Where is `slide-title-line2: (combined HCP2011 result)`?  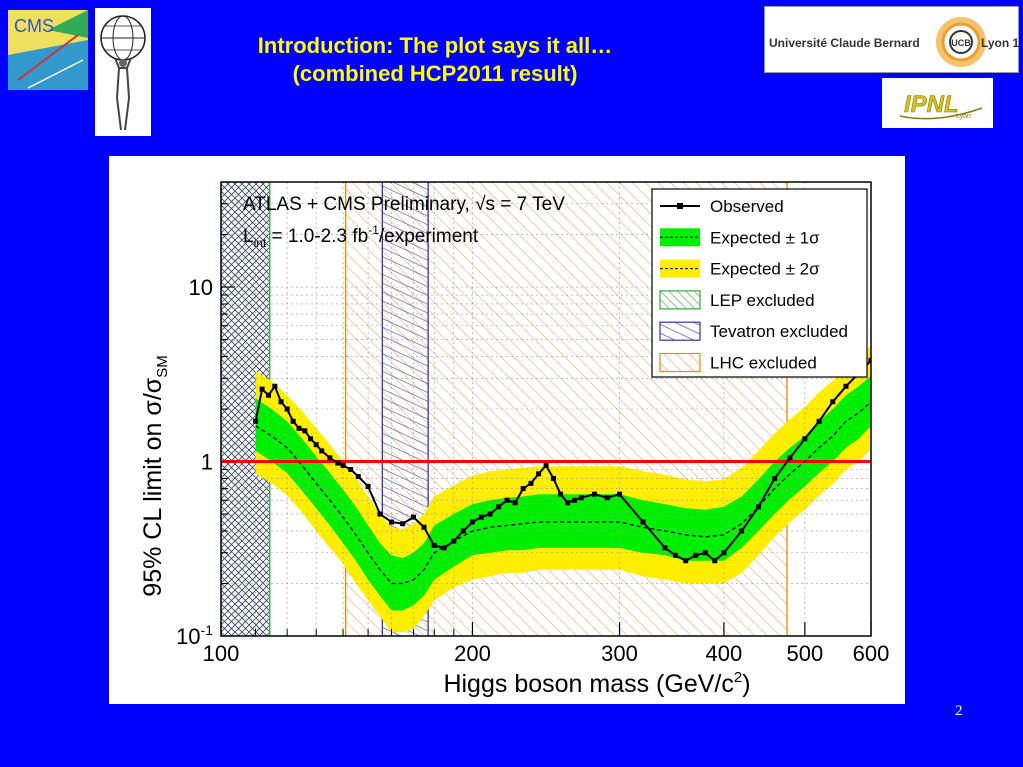
slide-title-line2: (combined HCP2011 result) is located at coordinates (435, 73).